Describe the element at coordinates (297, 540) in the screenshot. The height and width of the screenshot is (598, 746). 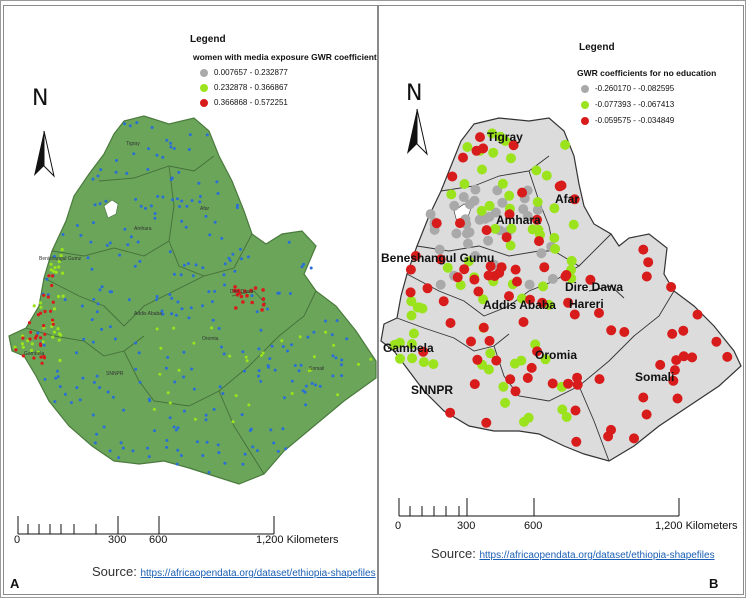
I see `scale-tick-a-1200: 1,200 Kilometers` at that location.